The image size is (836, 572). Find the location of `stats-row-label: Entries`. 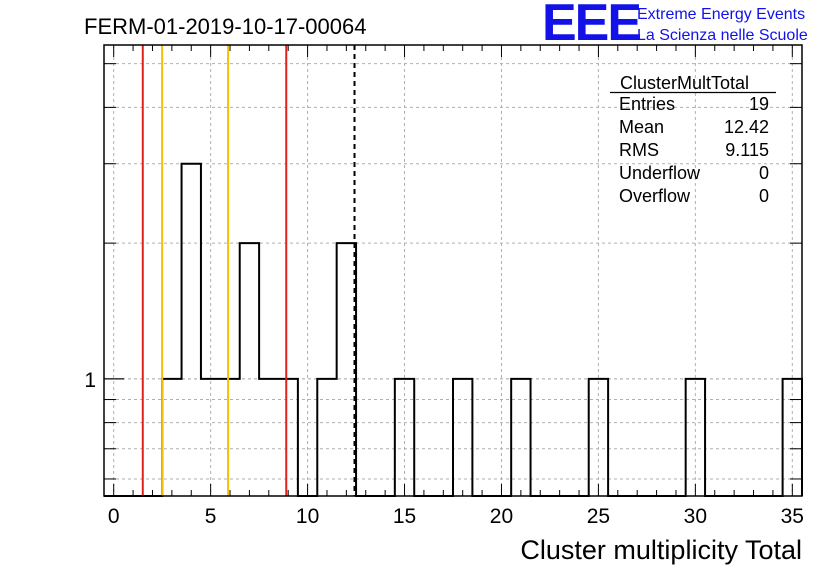

stats-row-label: Entries is located at coordinates (647, 104).